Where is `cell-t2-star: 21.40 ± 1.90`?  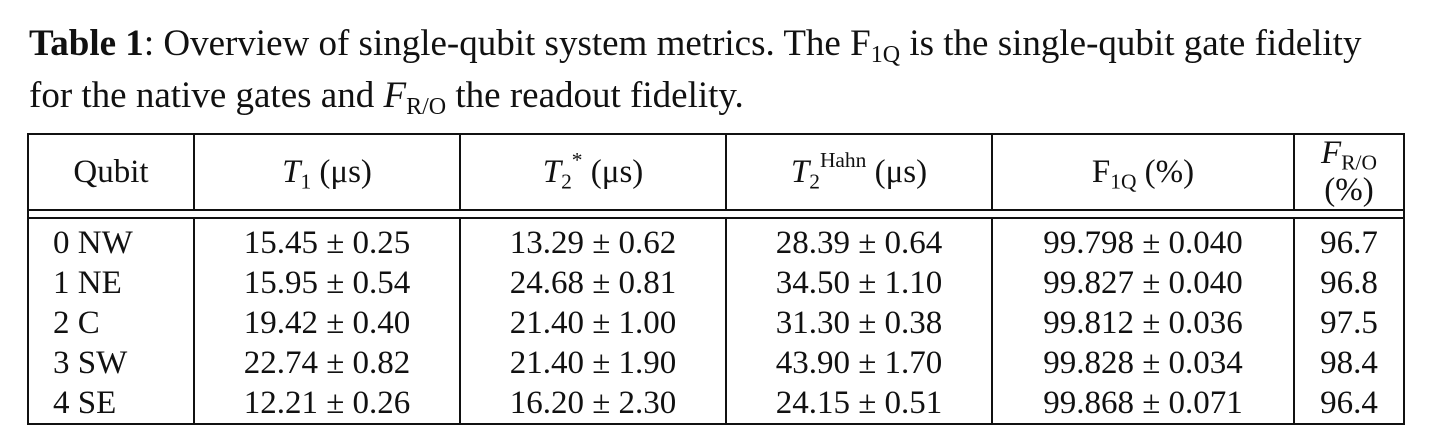 cell-t2-star: 21.40 ± 1.90 is located at coordinates (593, 363).